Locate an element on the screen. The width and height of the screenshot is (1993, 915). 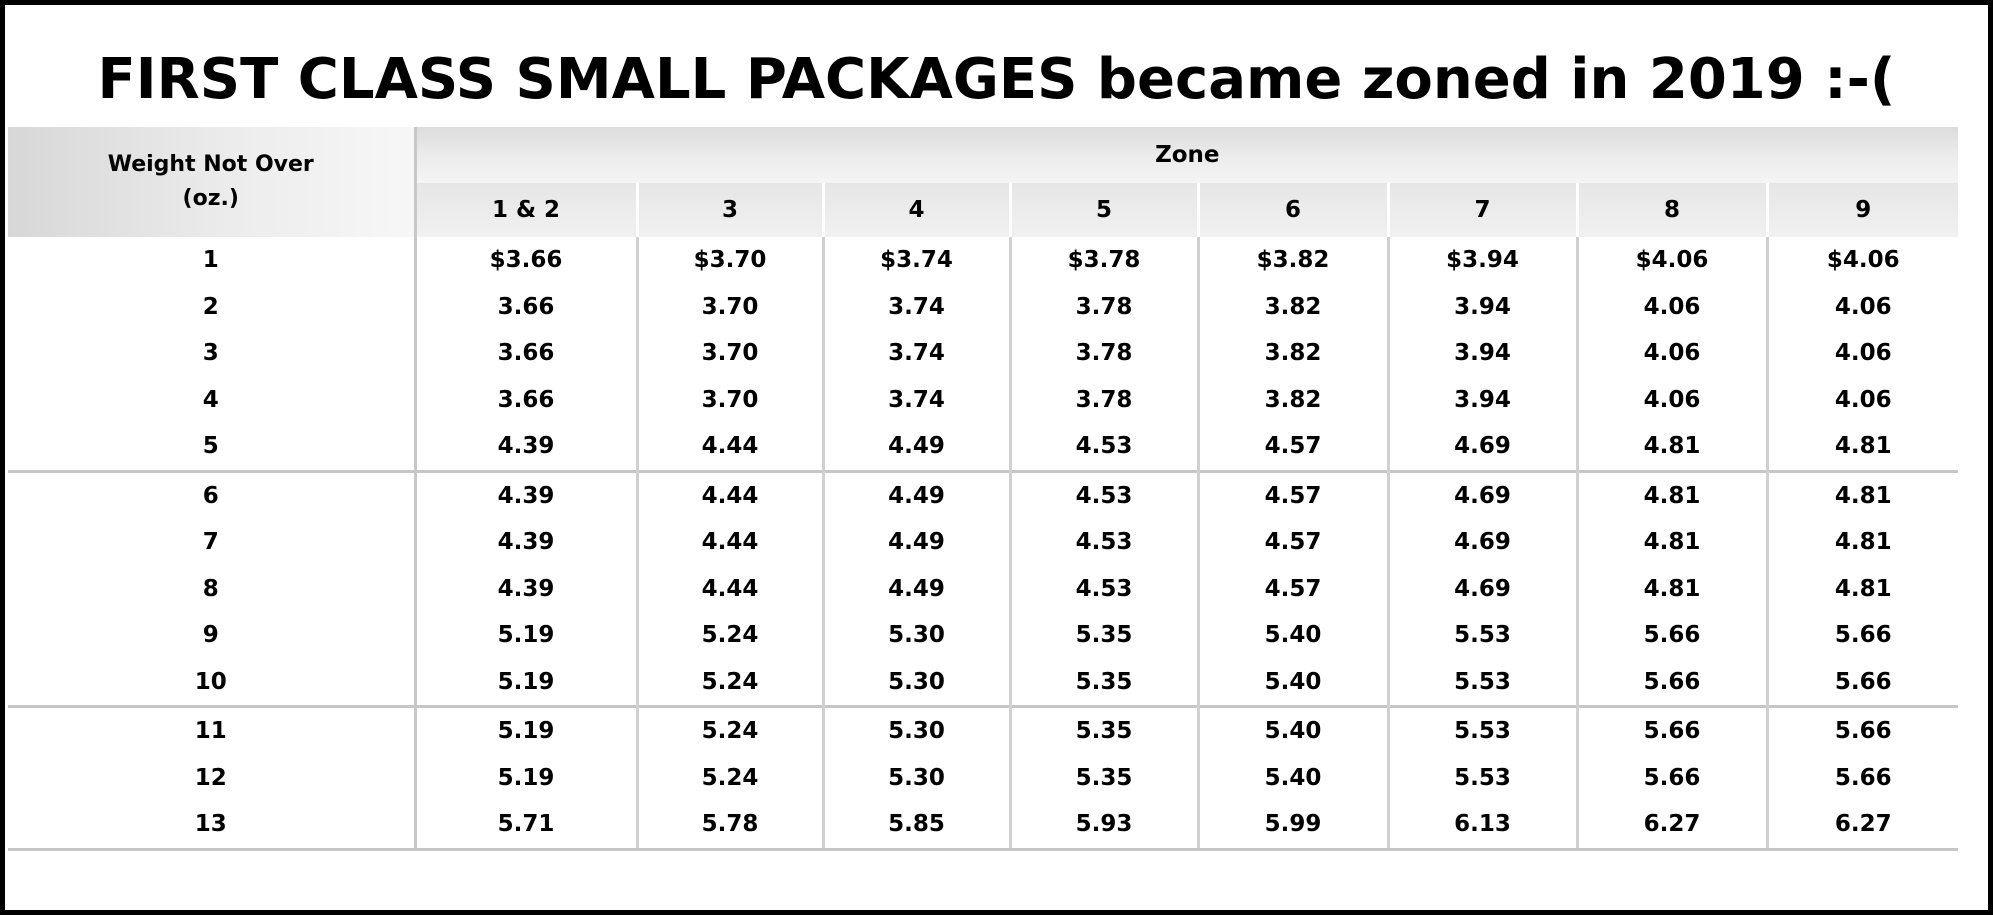
table-row: 2 3.66 3.70 3.74 3.78 3.82 3.94 4.06 4.06 is located at coordinates (983, 306).